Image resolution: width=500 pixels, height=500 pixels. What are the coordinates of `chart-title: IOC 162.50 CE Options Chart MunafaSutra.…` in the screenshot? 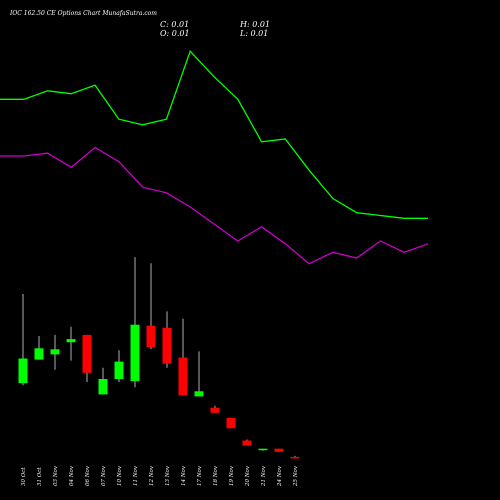 It's located at (83, 13).